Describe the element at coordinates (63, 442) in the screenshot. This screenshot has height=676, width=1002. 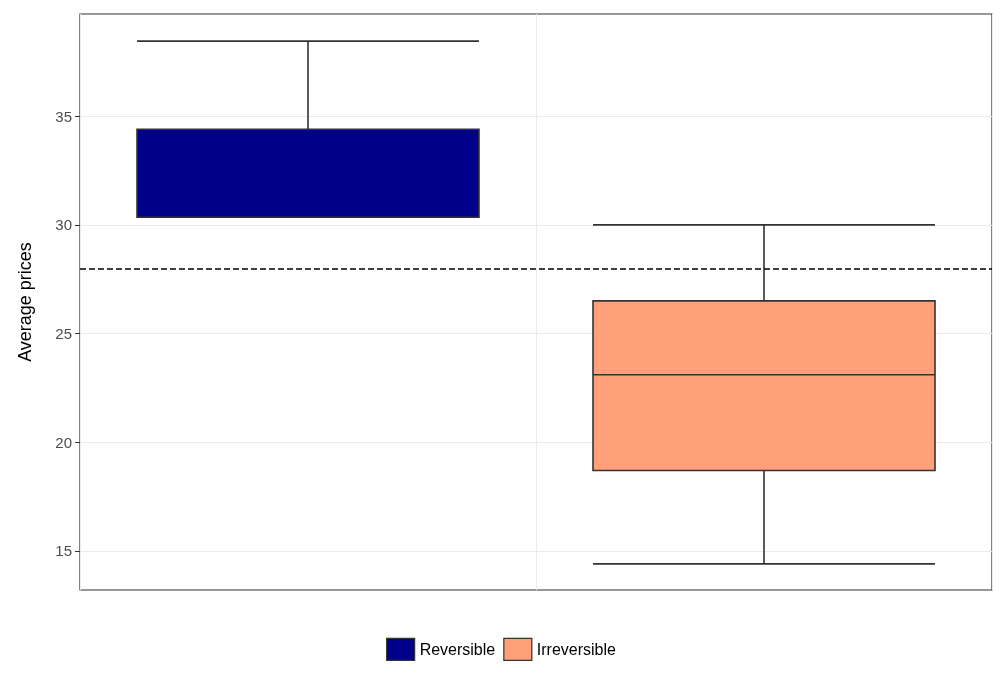
I see `y-tick-label: 20` at that location.